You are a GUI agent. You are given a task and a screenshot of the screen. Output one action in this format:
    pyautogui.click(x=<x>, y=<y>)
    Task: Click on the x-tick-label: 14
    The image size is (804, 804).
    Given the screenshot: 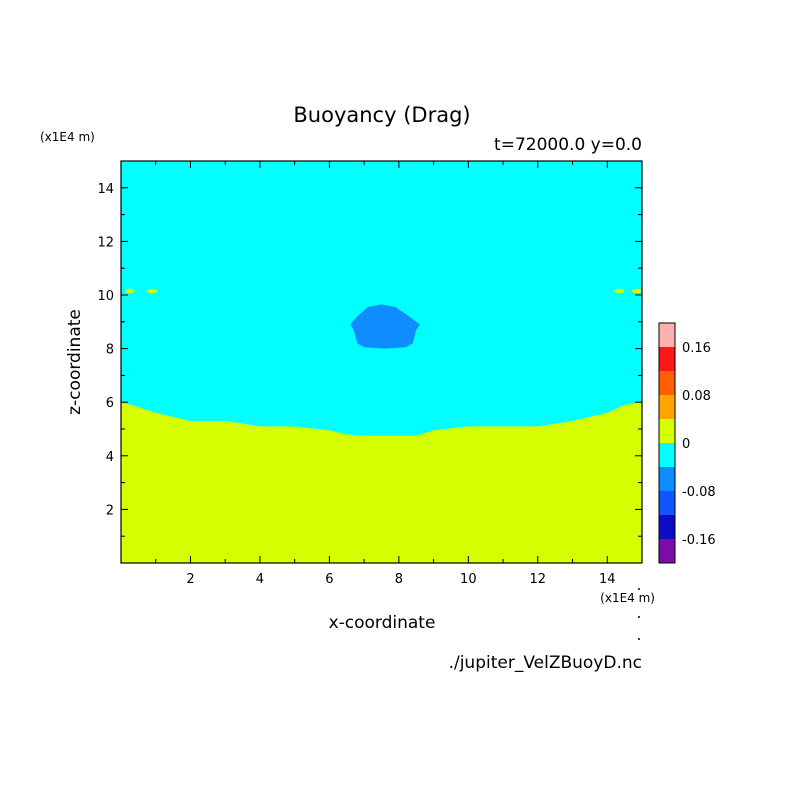 What is the action you would take?
    pyautogui.click(x=607, y=579)
    